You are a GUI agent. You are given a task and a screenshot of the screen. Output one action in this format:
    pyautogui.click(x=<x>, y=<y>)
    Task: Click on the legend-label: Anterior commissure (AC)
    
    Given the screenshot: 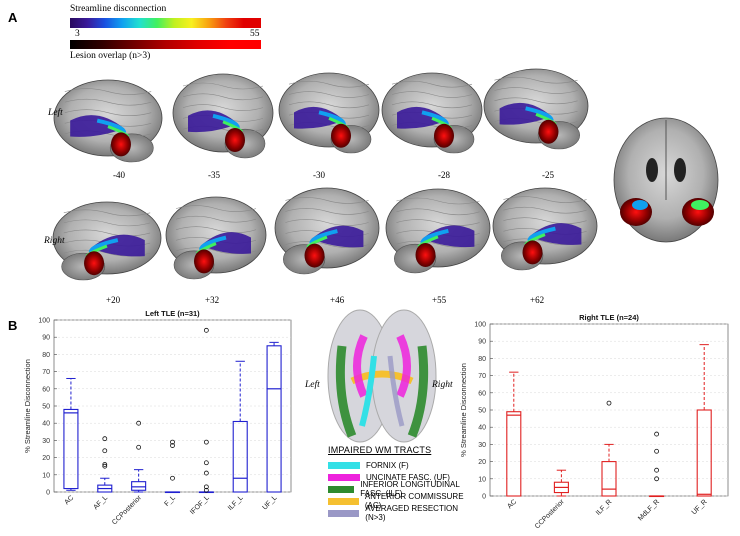 What is the action you would take?
    pyautogui.click(x=414, y=501)
    